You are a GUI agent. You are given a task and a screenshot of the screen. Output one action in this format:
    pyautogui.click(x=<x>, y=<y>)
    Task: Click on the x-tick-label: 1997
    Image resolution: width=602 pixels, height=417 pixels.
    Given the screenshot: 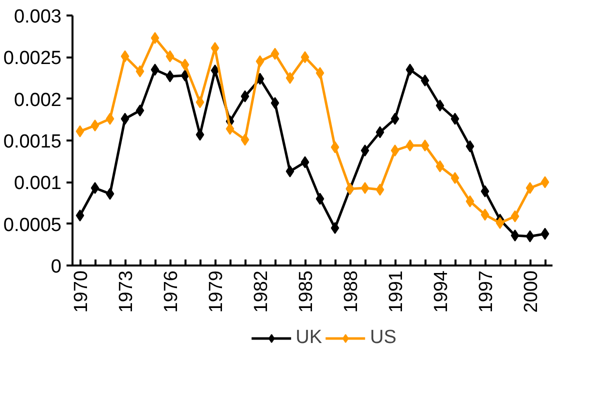 What is the action you would take?
    pyautogui.click(x=486, y=291)
    